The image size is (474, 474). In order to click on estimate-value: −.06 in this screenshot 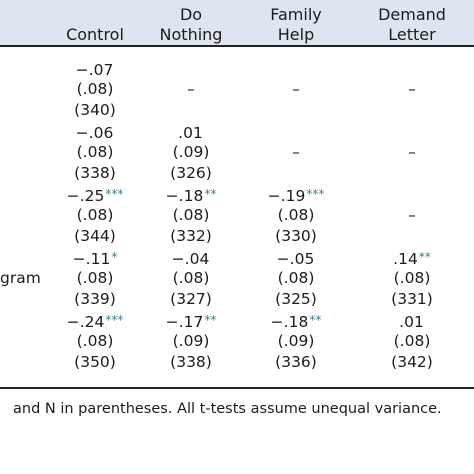, I will do `click(94, 133)`.